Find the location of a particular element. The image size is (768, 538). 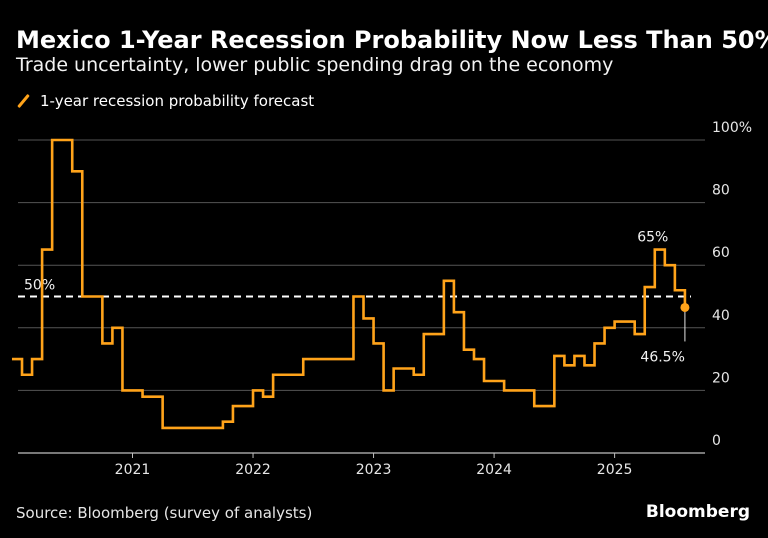

x-tick-label: 2023 is located at coordinates (374, 470).